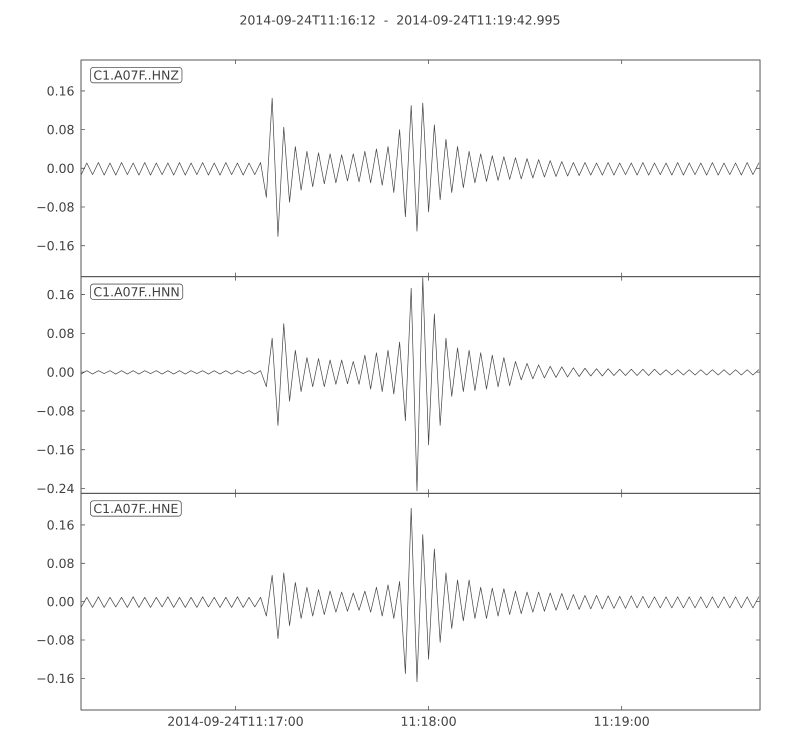 Image resolution: width=800 pixels, height=750 pixels. I want to click on annotation: C1.A07F..HNE, so click(136, 509).